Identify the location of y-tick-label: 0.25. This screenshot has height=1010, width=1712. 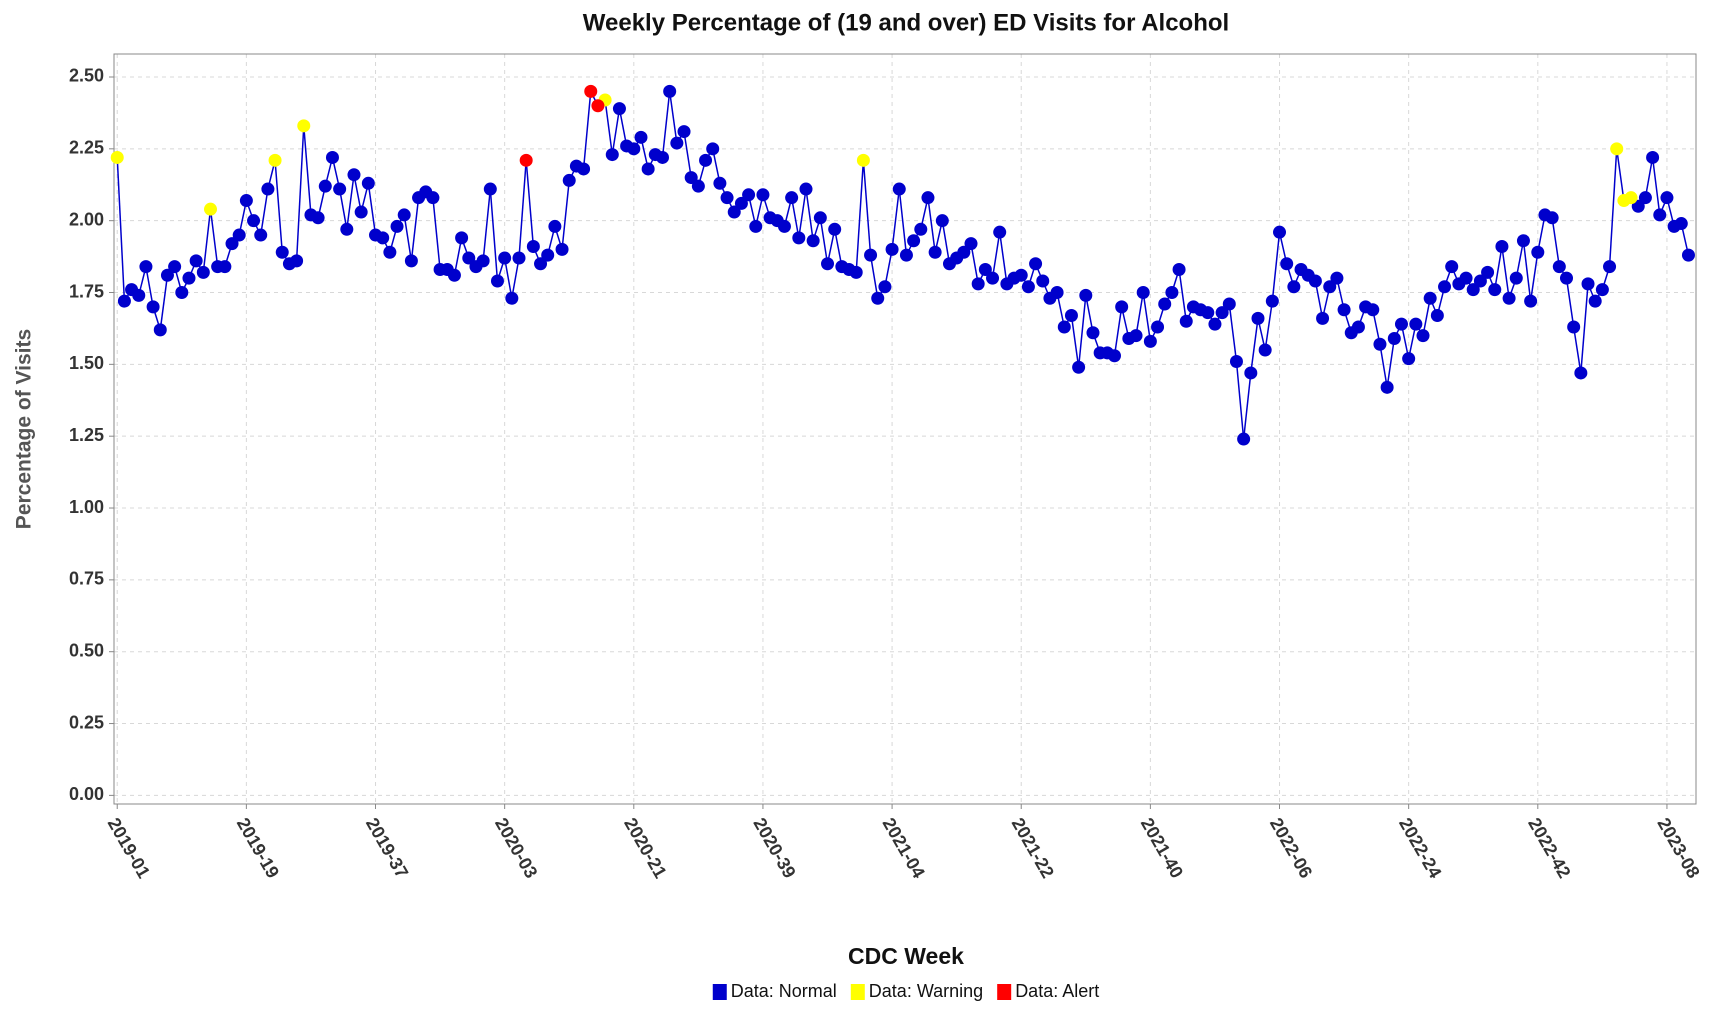
(86, 722).